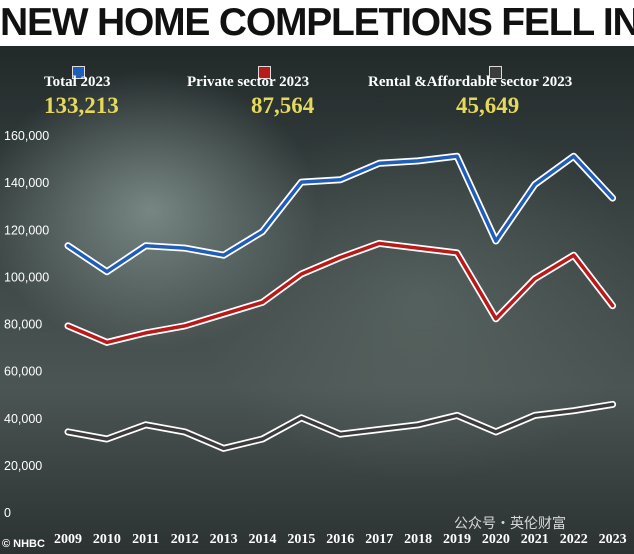  I want to click on x-tick-label: 2013, so click(224, 539).